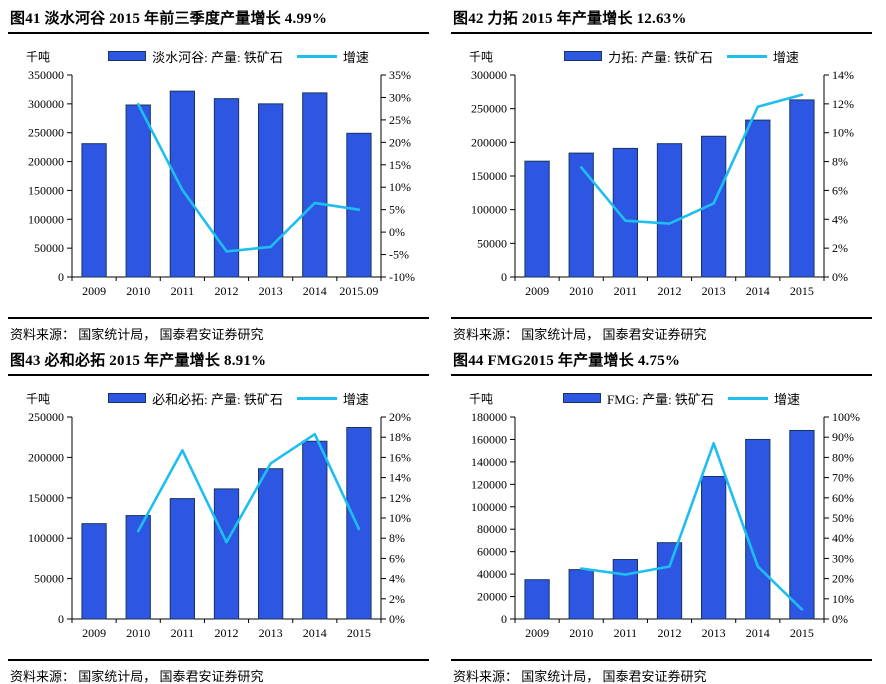 This screenshot has height=684, width=886. I want to click on bar-2015, so click(802, 188).